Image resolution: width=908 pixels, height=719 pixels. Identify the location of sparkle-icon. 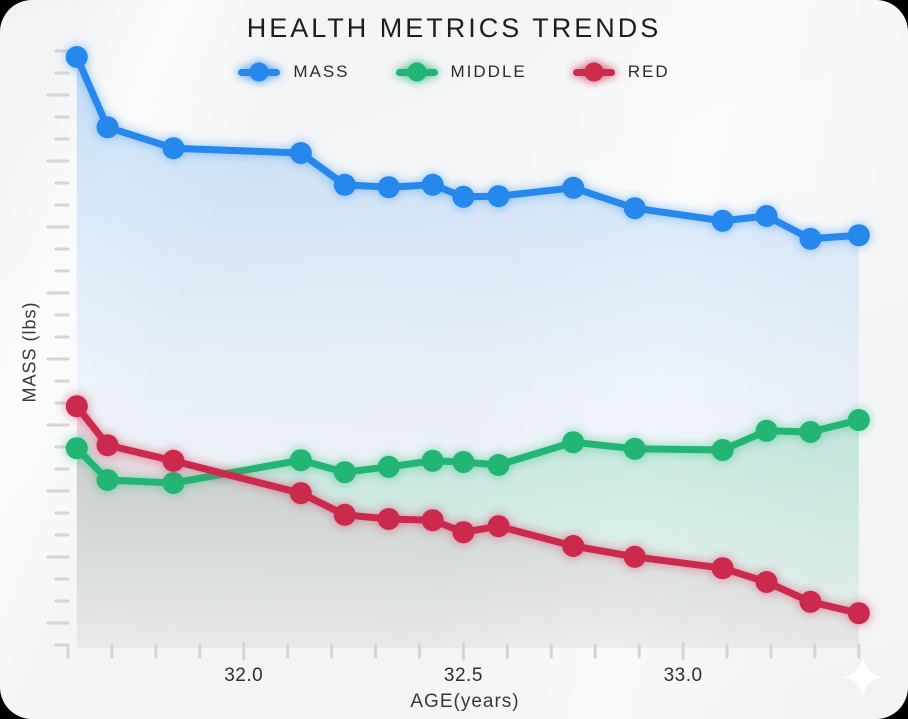
(863, 677).